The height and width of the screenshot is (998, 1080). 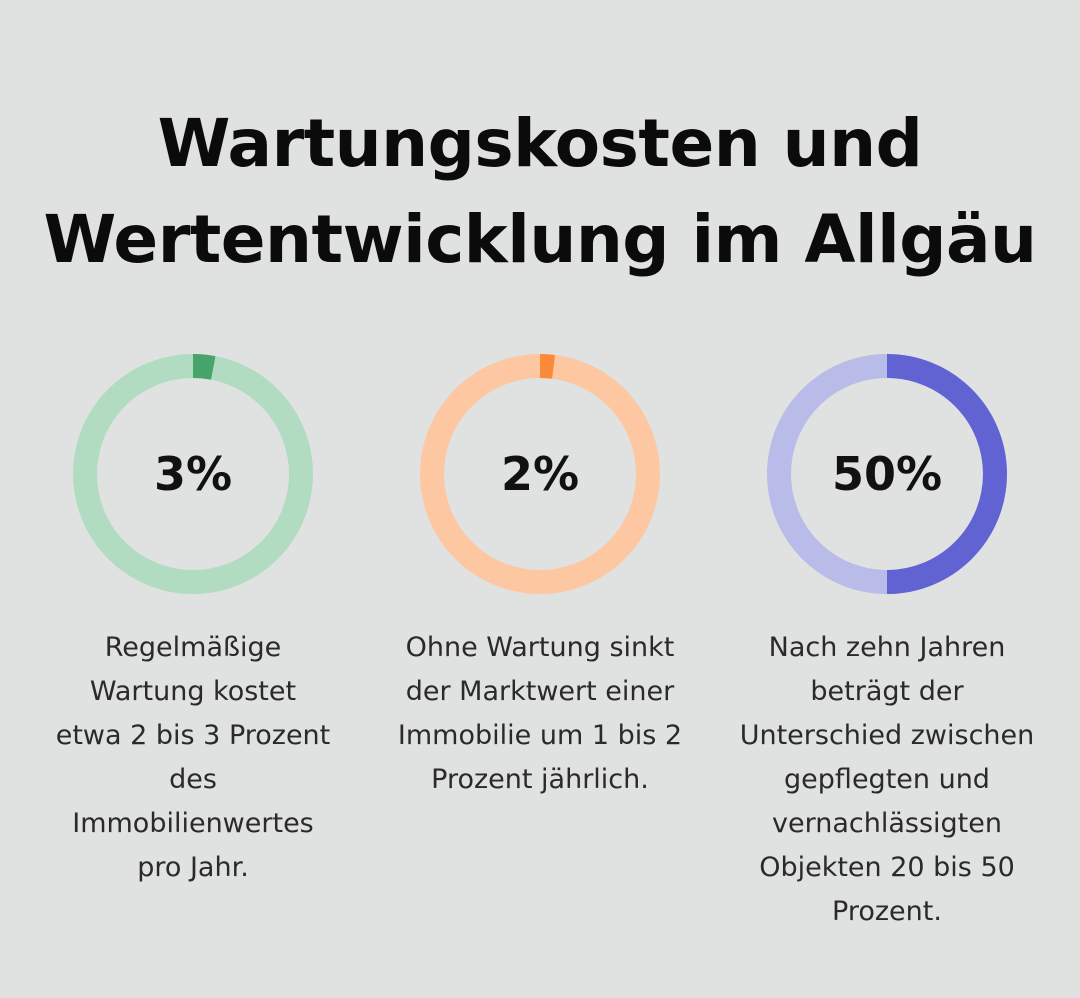 What do you see at coordinates (540, 143) in the screenshot?
I see `title-line-1: Wartungskosten und` at bounding box center [540, 143].